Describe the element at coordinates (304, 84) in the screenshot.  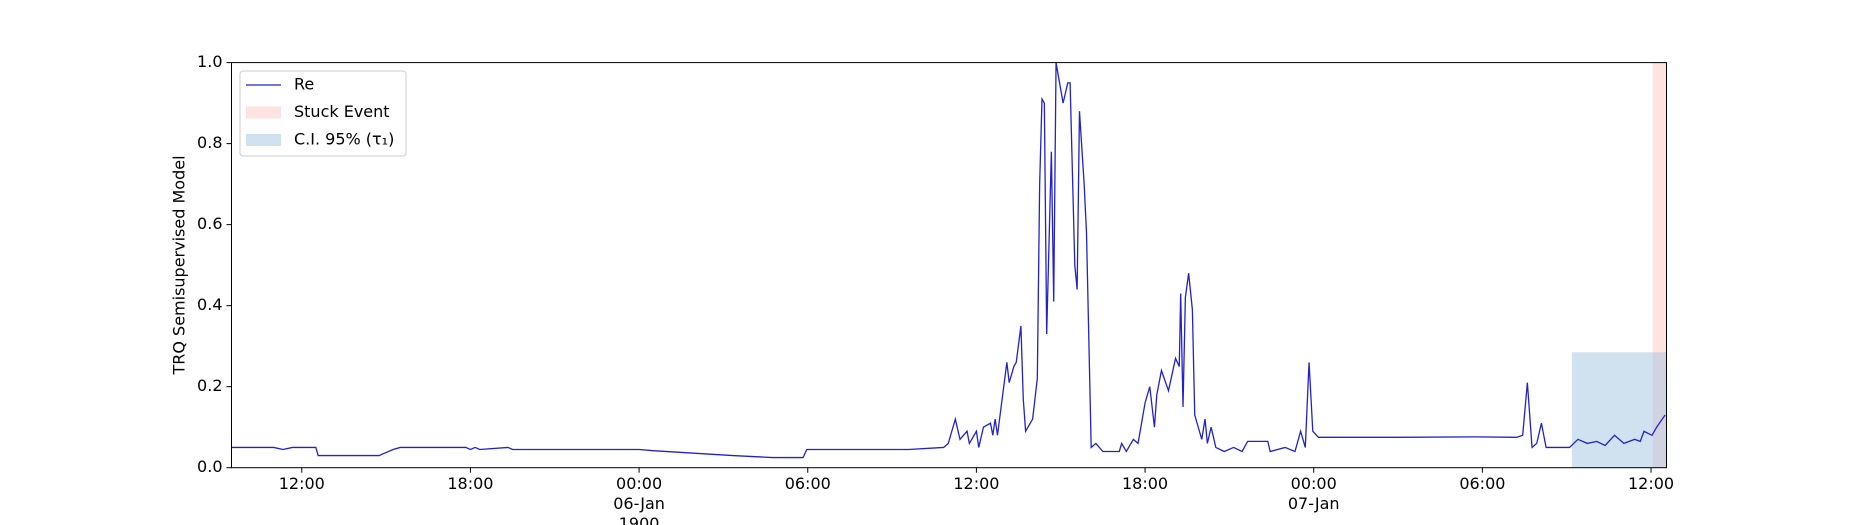
I see `legend-label: Re` at that location.